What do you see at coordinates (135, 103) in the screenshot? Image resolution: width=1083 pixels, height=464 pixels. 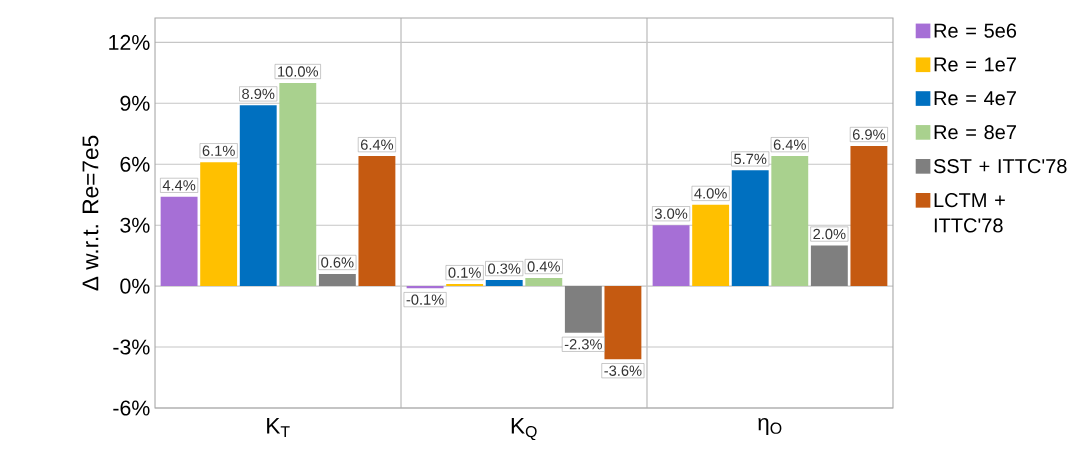 I see `y-tick-label: 9%` at bounding box center [135, 103].